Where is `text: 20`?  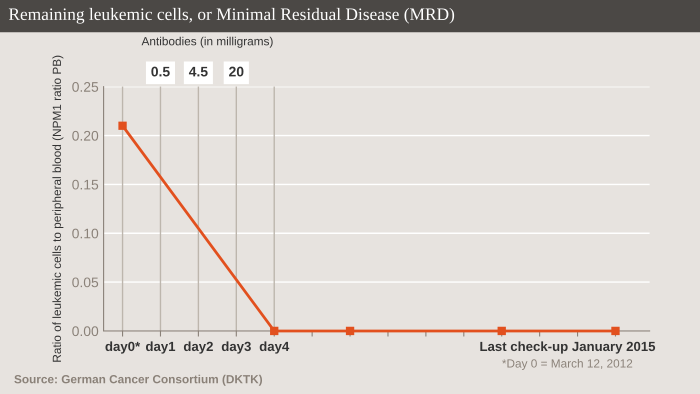
text: 20 is located at coordinates (236, 71).